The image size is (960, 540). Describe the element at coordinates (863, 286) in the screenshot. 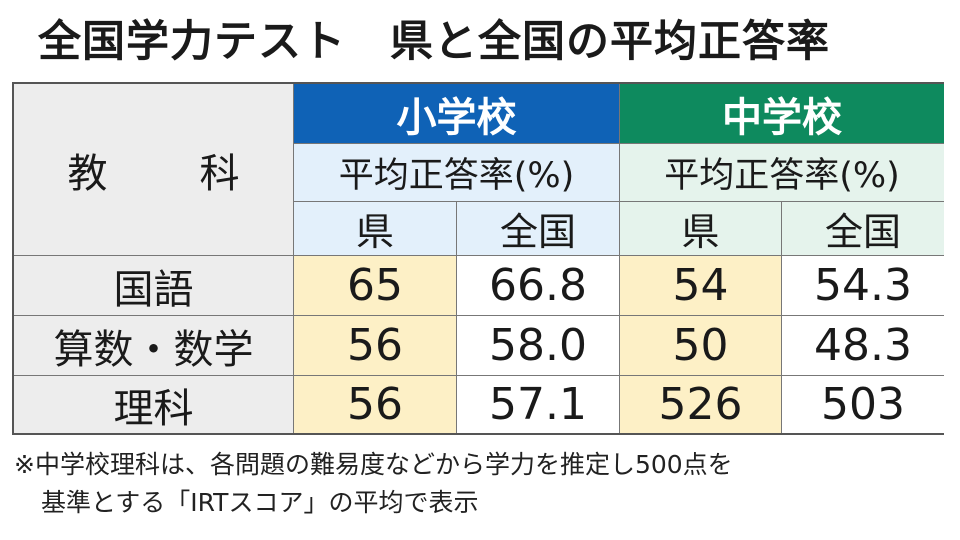

I see `table-cell: 54.3` at that location.